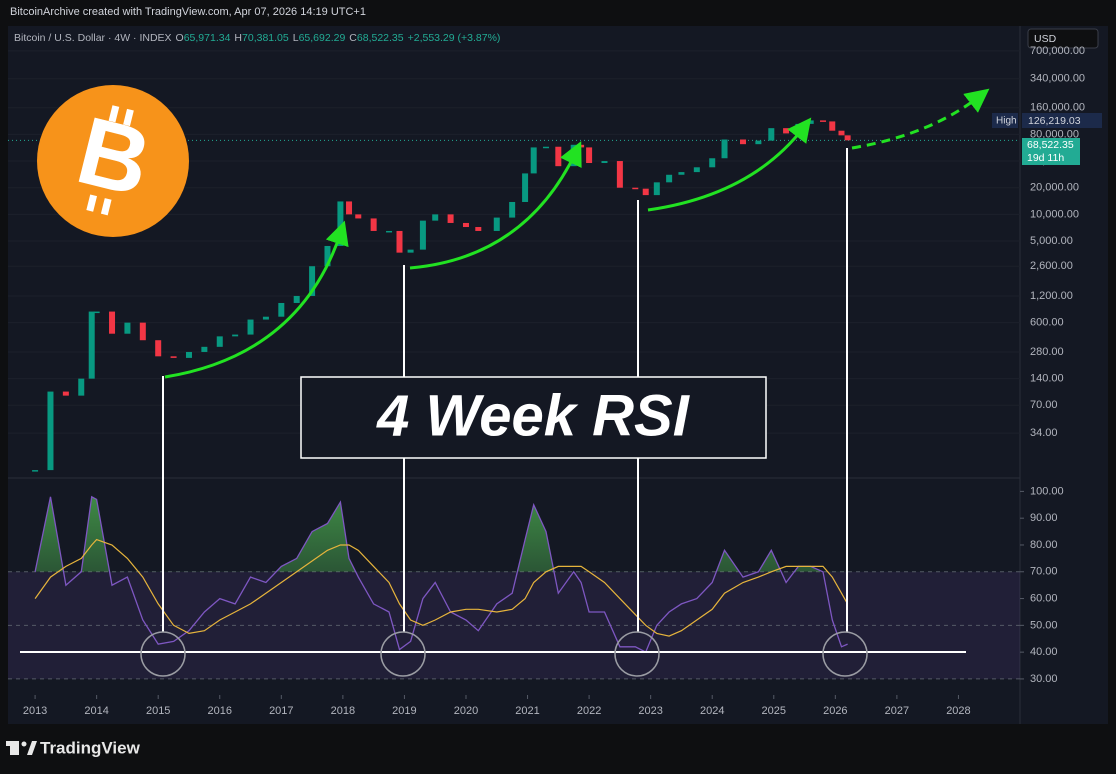 The image size is (1116, 774). What do you see at coordinates (504, 654) in the screenshot?
I see `circles` at bounding box center [504, 654].